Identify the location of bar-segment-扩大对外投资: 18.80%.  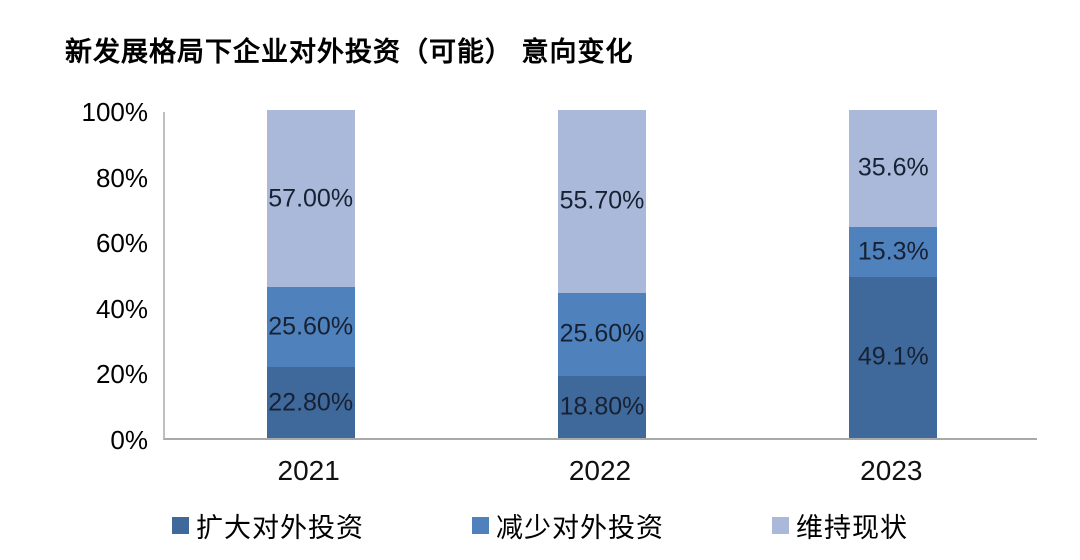
(602, 407).